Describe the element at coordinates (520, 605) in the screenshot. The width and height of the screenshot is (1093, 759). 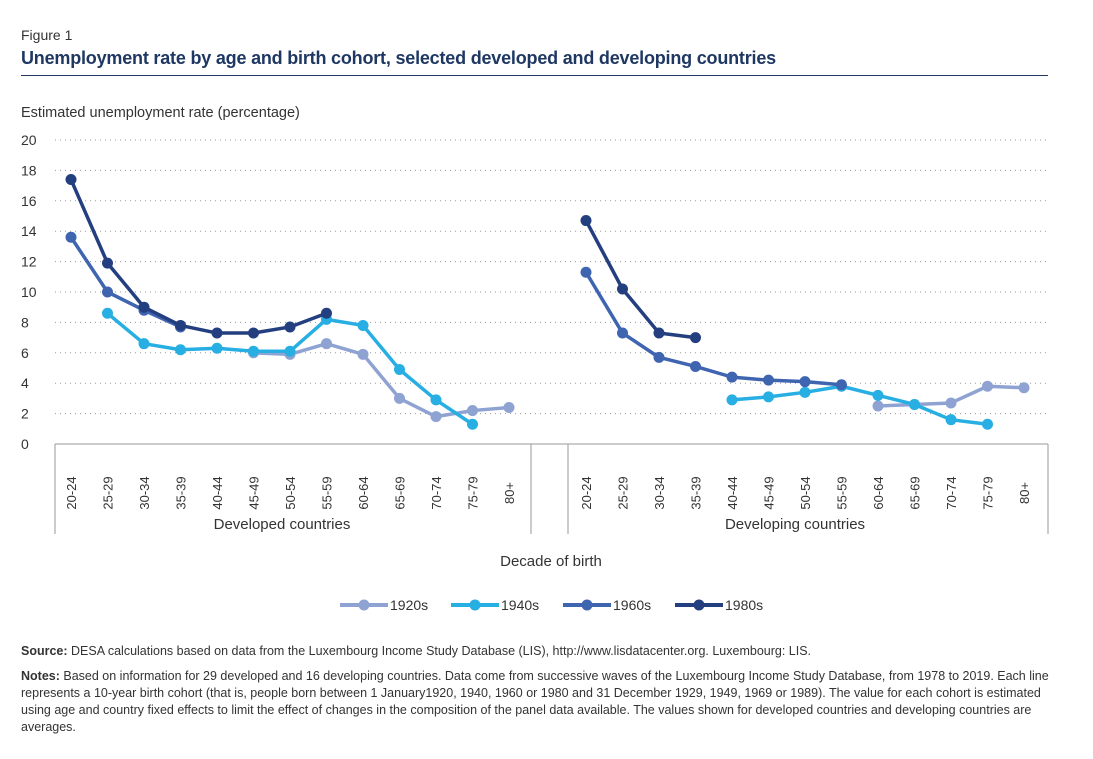
I see `legend-label: 1940s` at that location.